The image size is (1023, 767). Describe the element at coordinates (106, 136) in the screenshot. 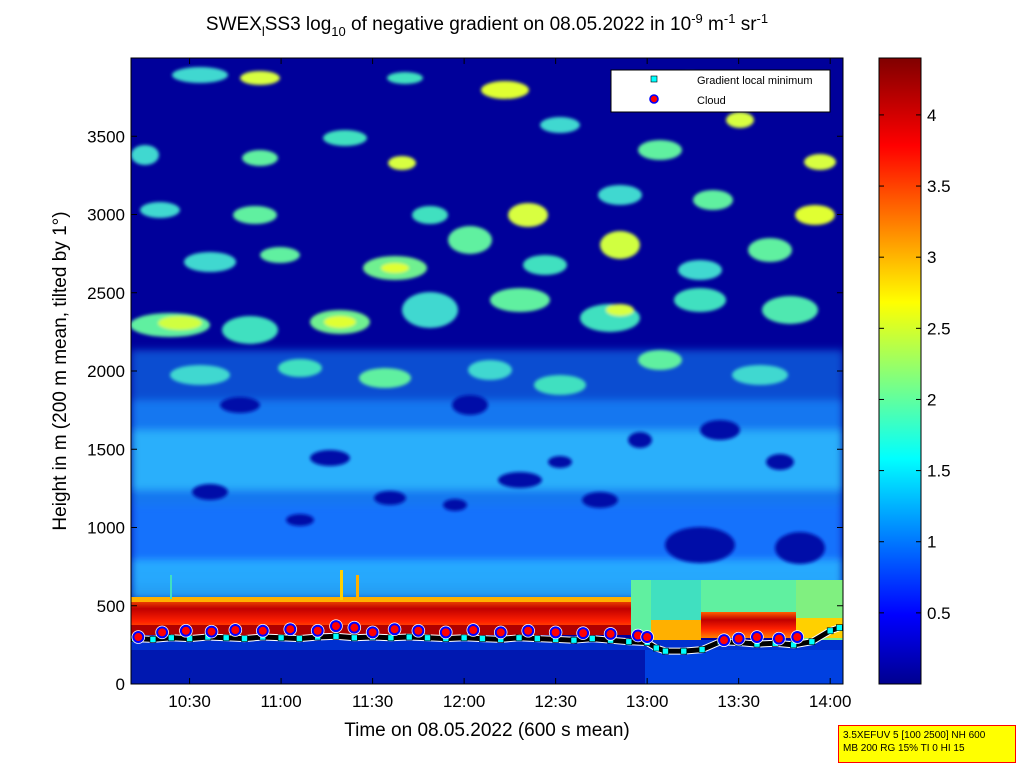

I see `y-tick-label: 3500` at that location.